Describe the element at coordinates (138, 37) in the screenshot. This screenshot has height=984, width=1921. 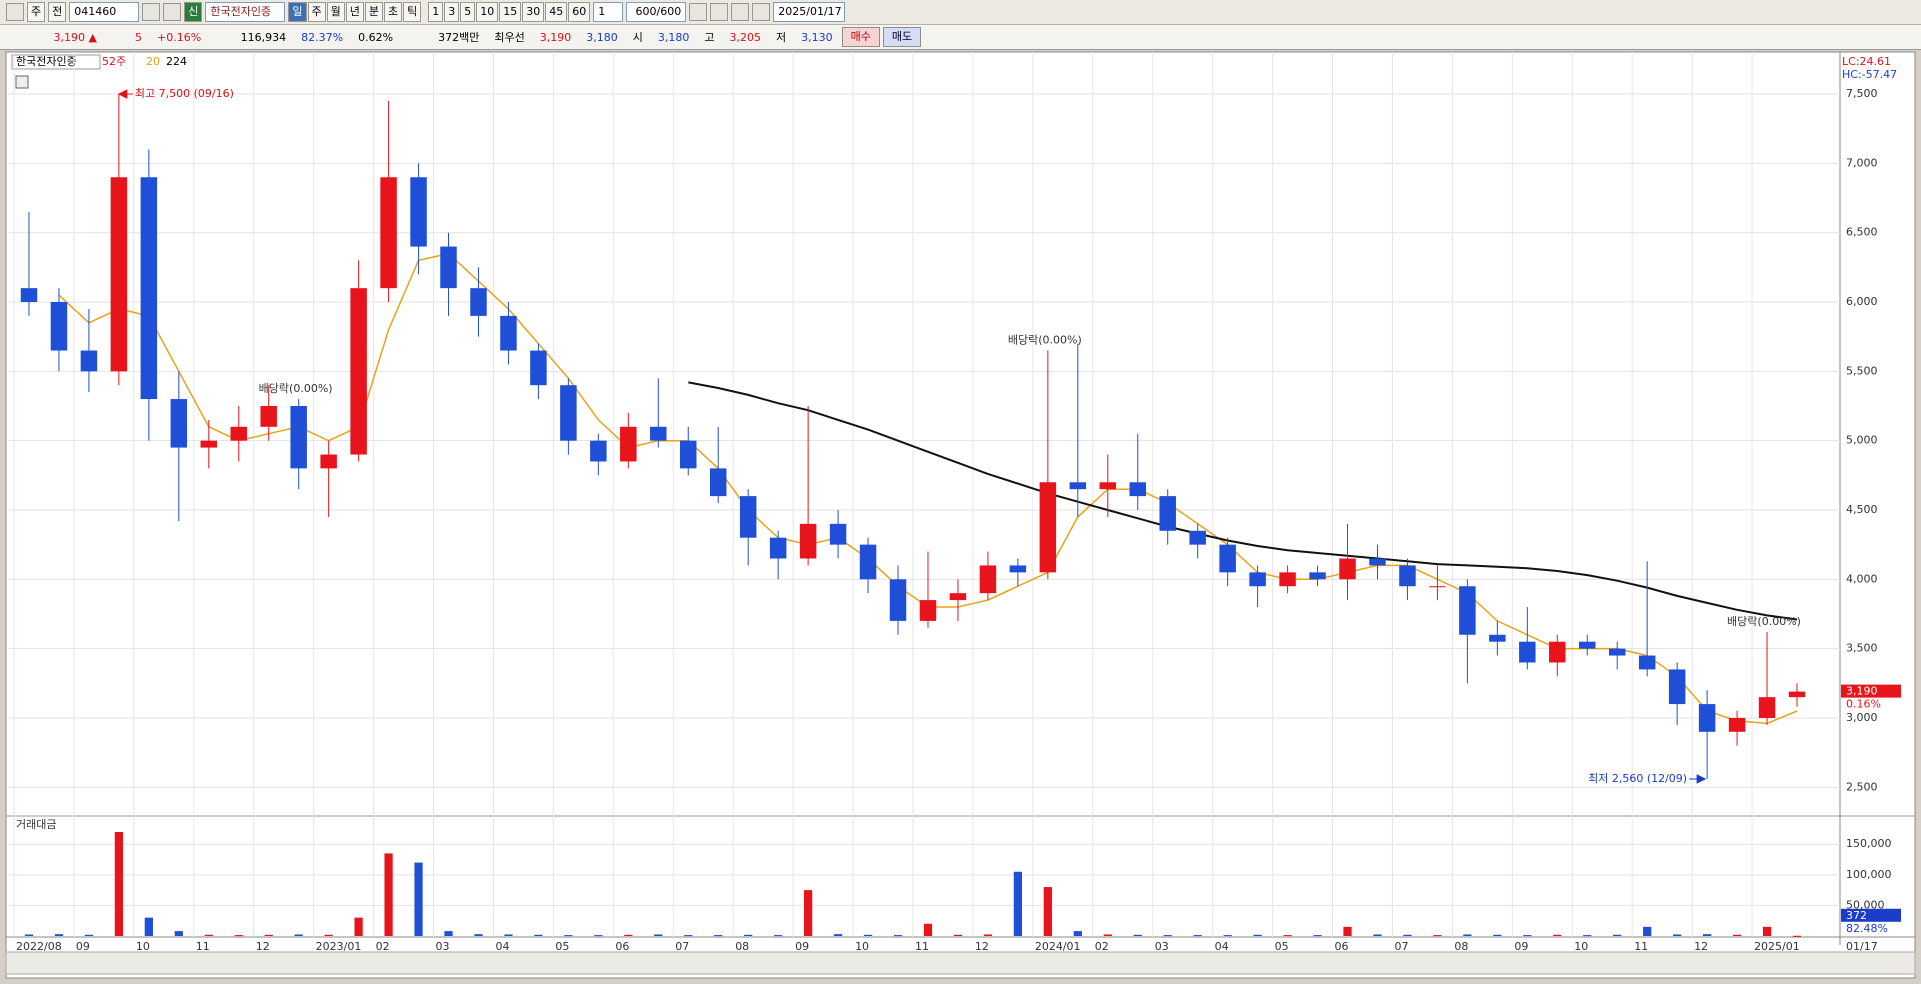
I see `change: 5` at that location.